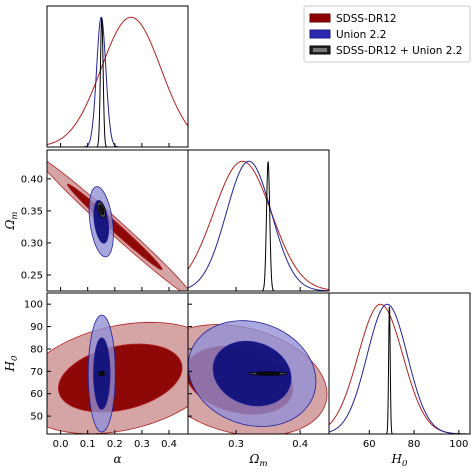 The image size is (476, 475). What do you see at coordinates (258, 363) in the screenshot?
I see `panel-omega_m-H0` at bounding box center [258, 363].